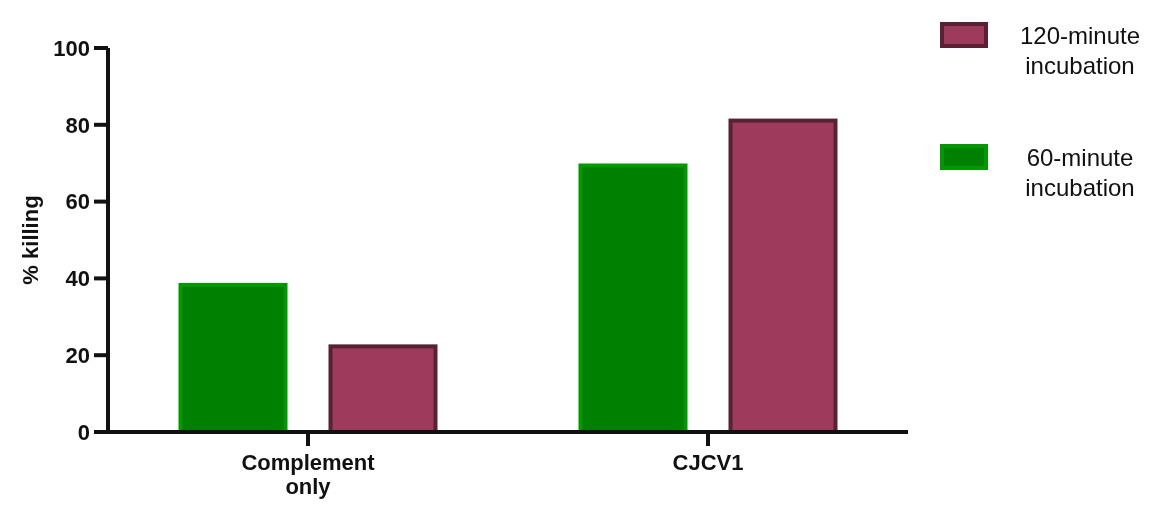  What do you see at coordinates (308, 474) in the screenshot?
I see `x-tick-label: Complement only` at bounding box center [308, 474].